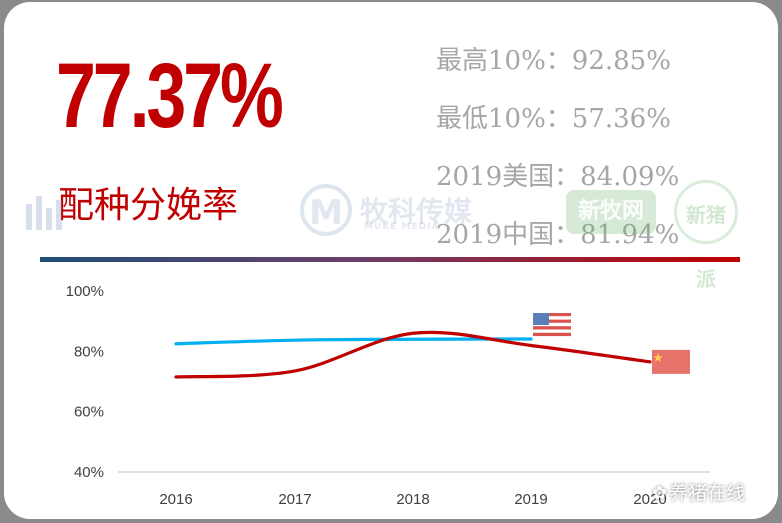  I want to click on china-flag-icon, so click(671, 361).